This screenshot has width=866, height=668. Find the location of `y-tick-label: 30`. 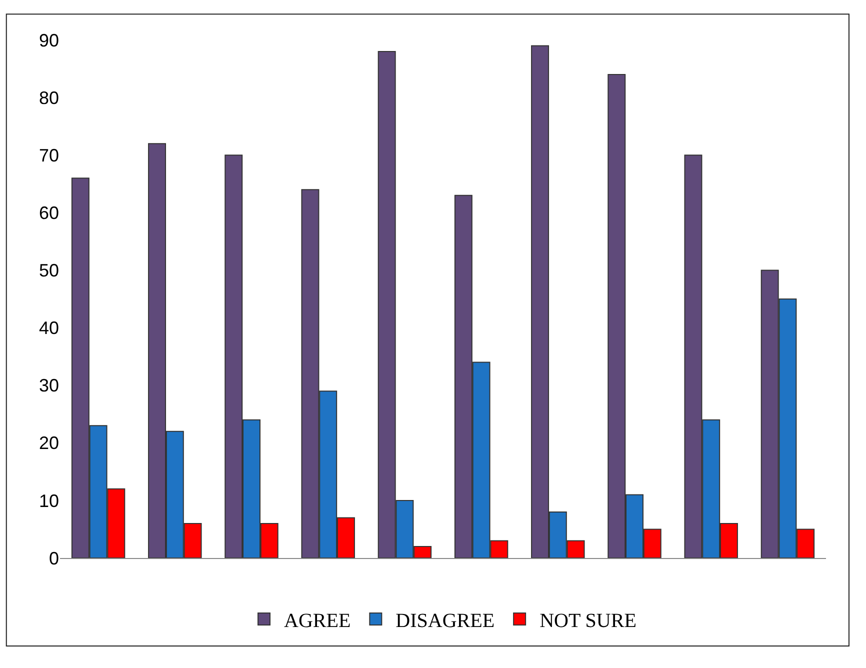

y-tick-label: 30 is located at coordinates (48, 386).